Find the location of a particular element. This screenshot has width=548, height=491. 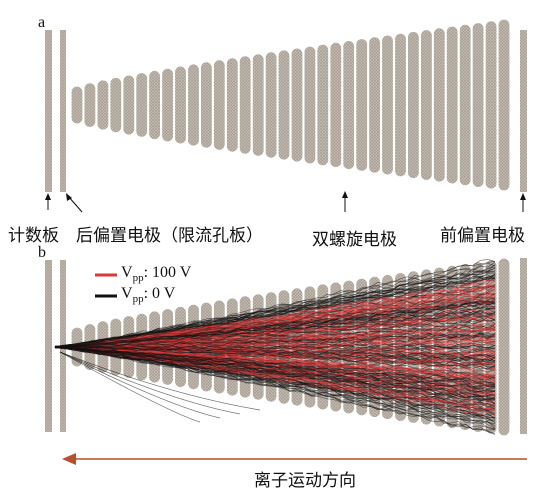

counter-plate-label: 计数板 is located at coordinates (33, 236).